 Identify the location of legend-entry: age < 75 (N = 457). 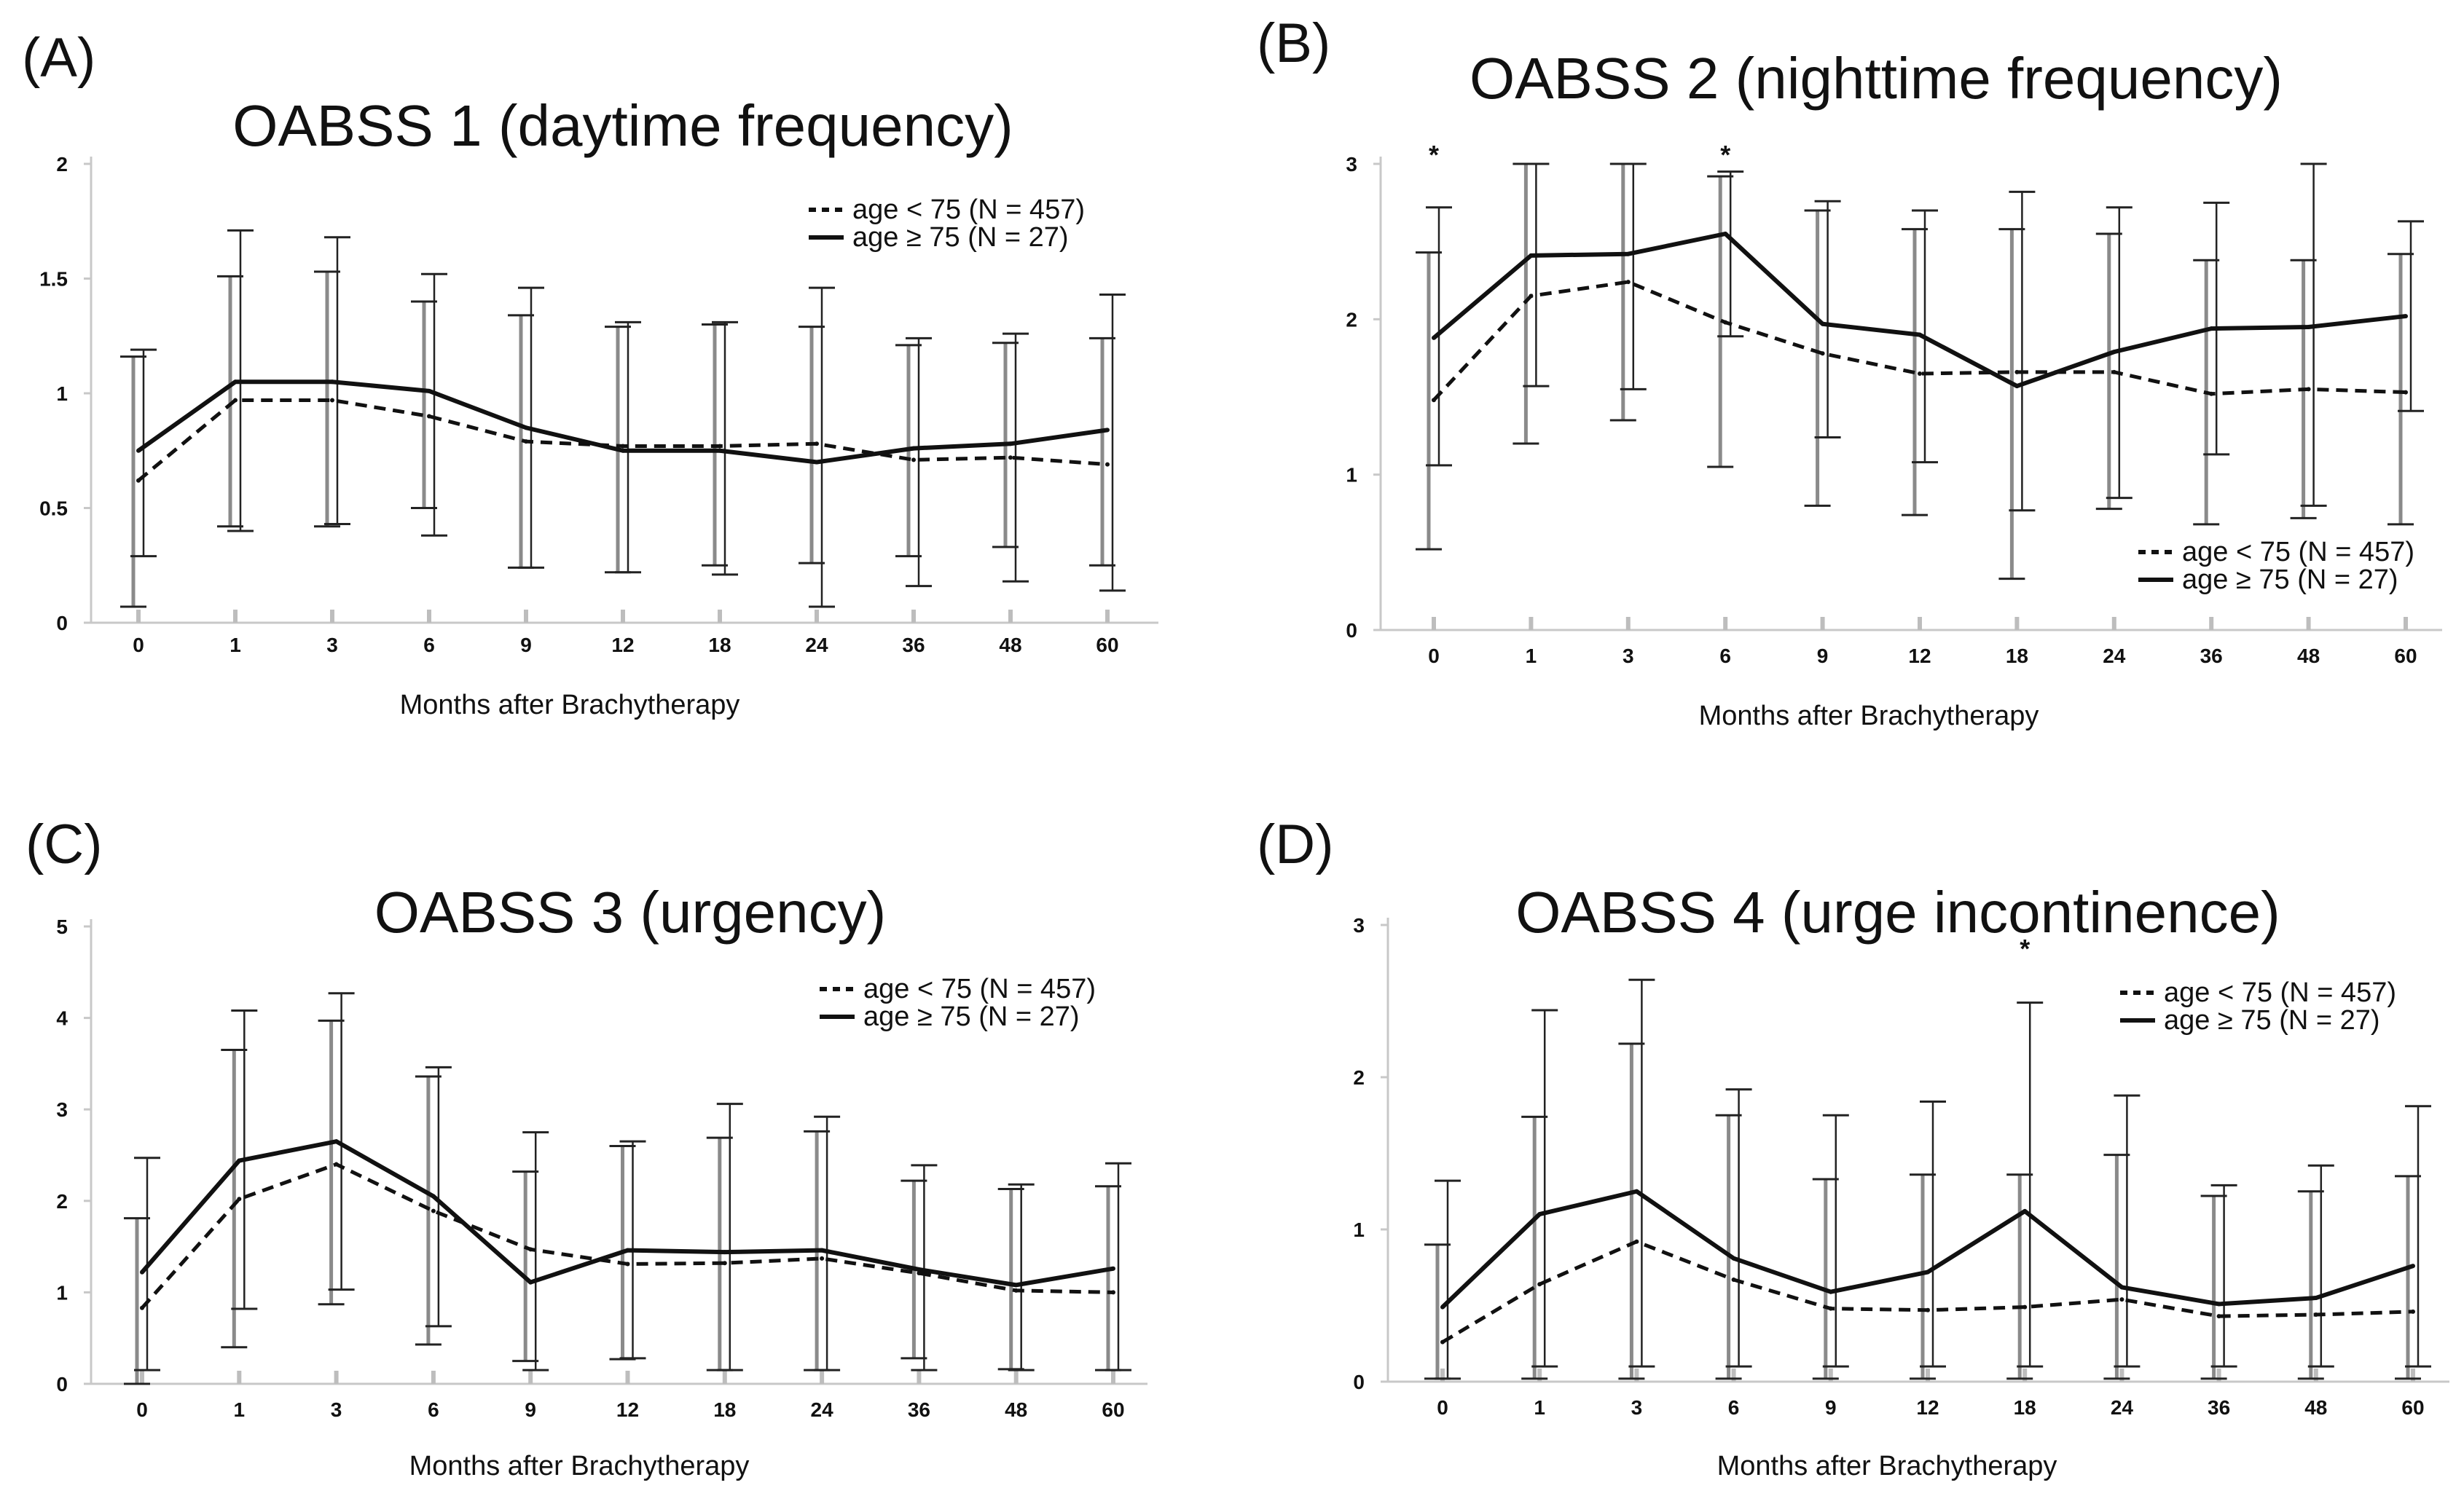
(969, 209).